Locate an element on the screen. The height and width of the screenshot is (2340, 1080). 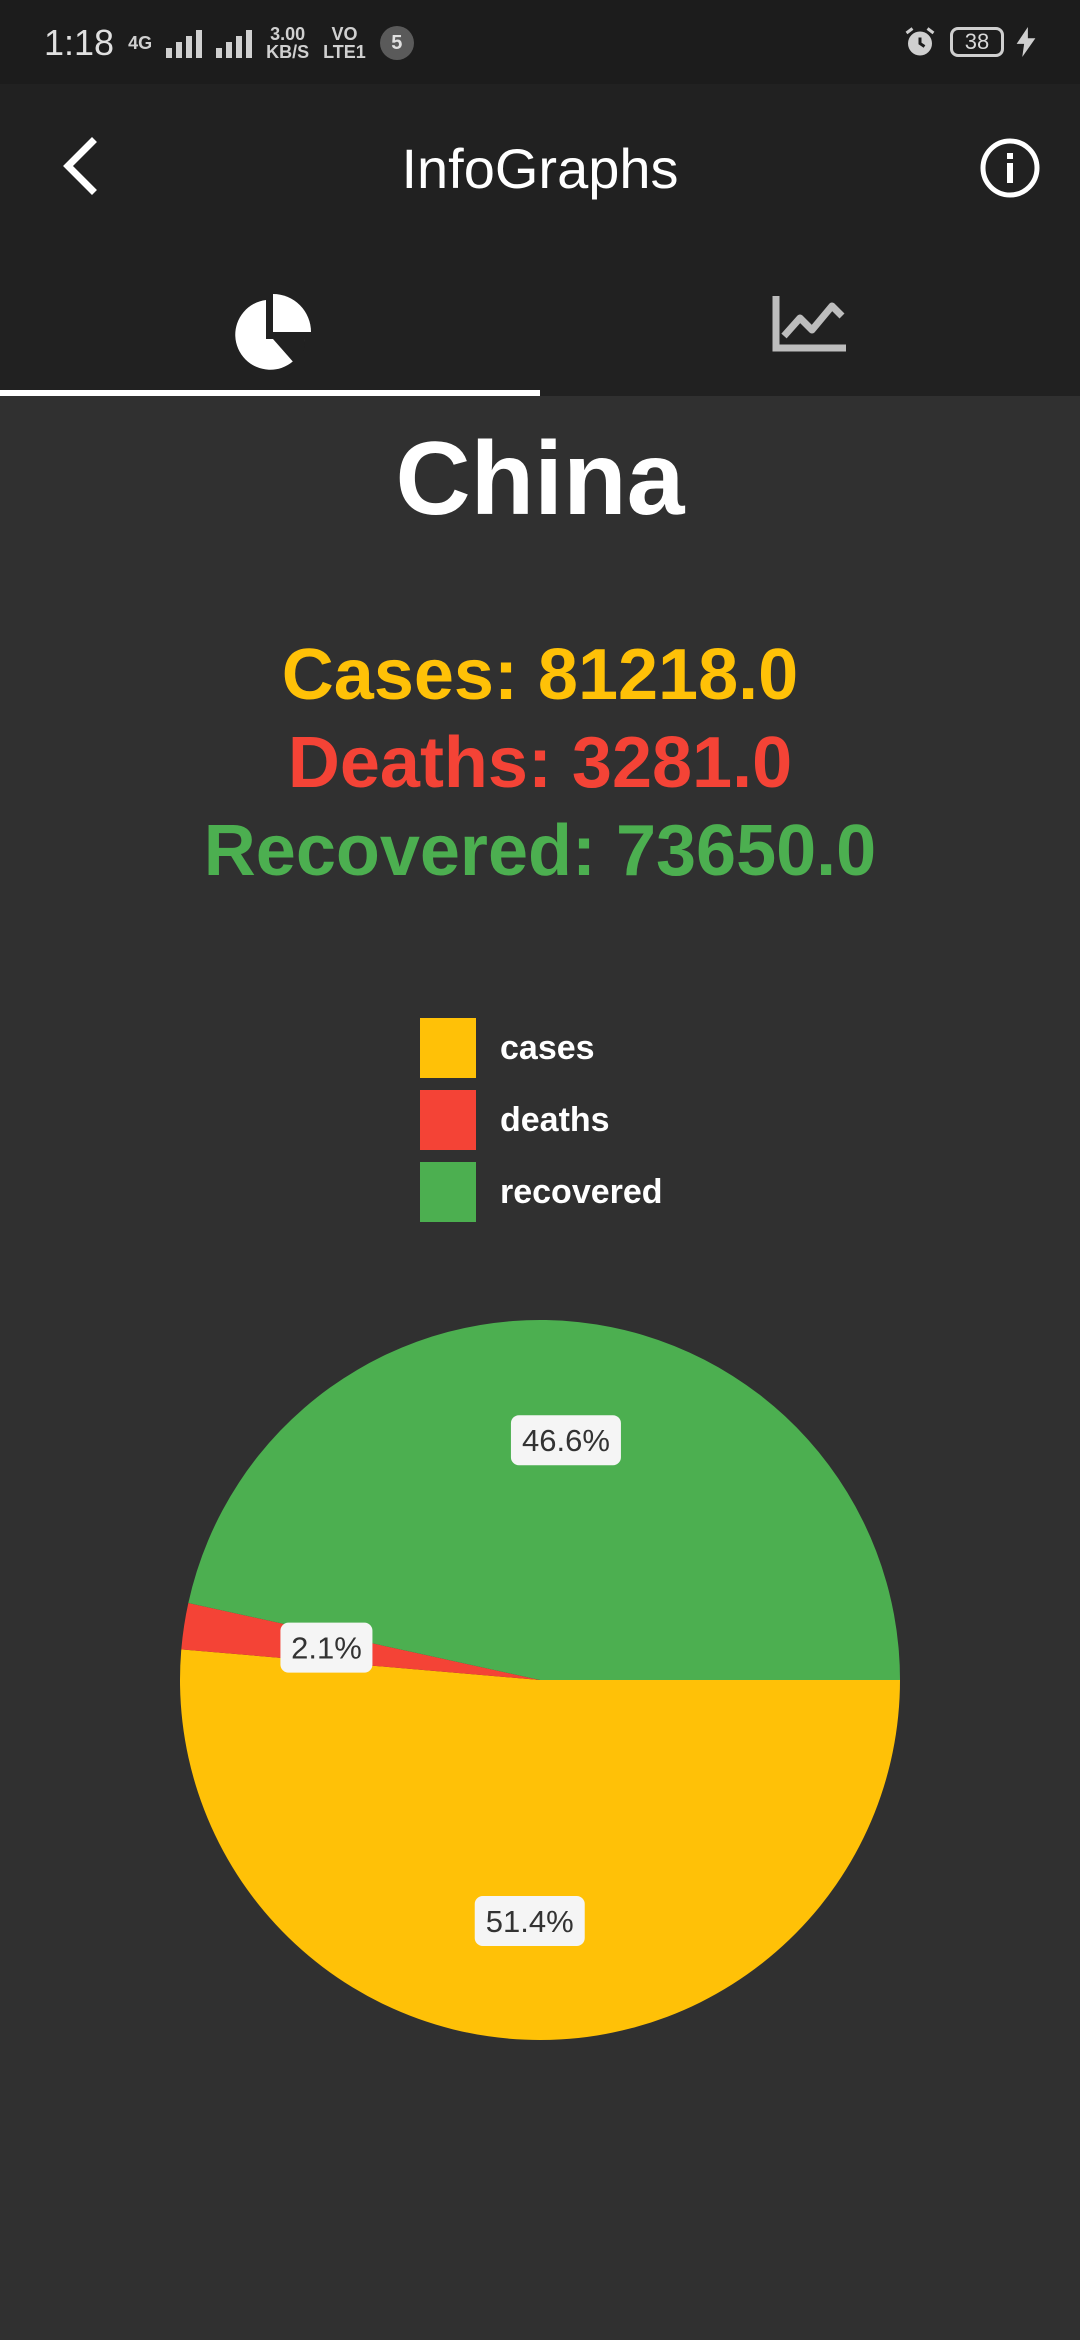
pie-label-box-recovered is located at coordinates (565, 1440).